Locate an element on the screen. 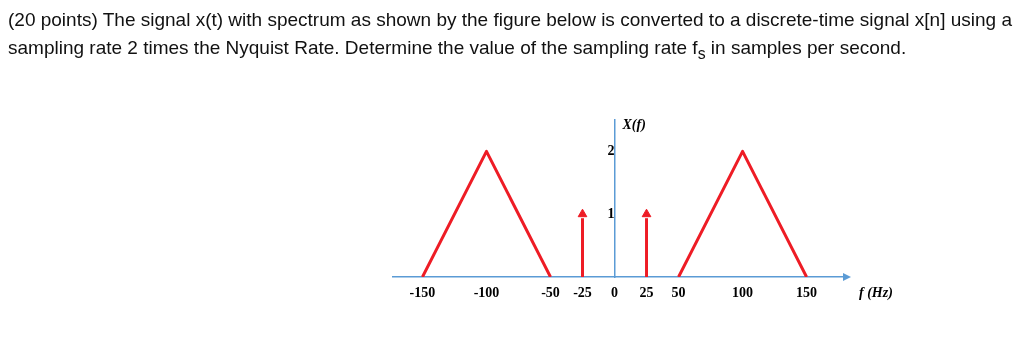 Image resolution: width=1024 pixels, height=340 pixels. x-tick-label: 25 is located at coordinates (646, 293).